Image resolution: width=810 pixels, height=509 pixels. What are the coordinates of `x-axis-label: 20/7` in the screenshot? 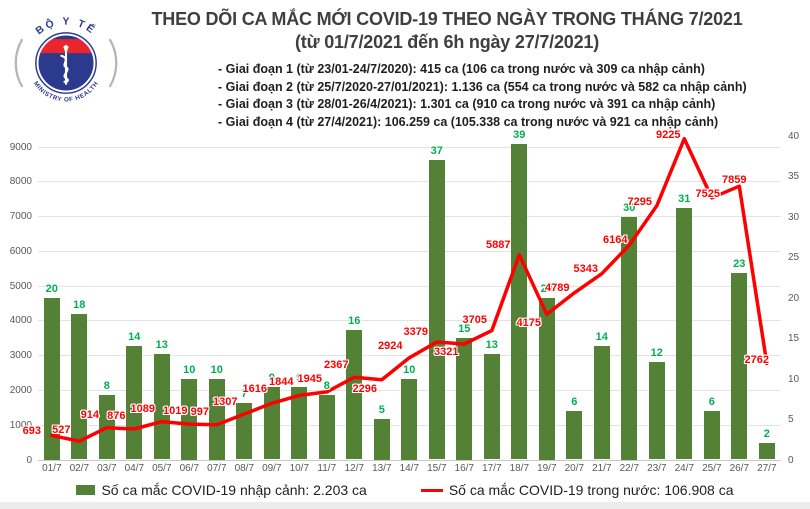 It's located at (574, 468).